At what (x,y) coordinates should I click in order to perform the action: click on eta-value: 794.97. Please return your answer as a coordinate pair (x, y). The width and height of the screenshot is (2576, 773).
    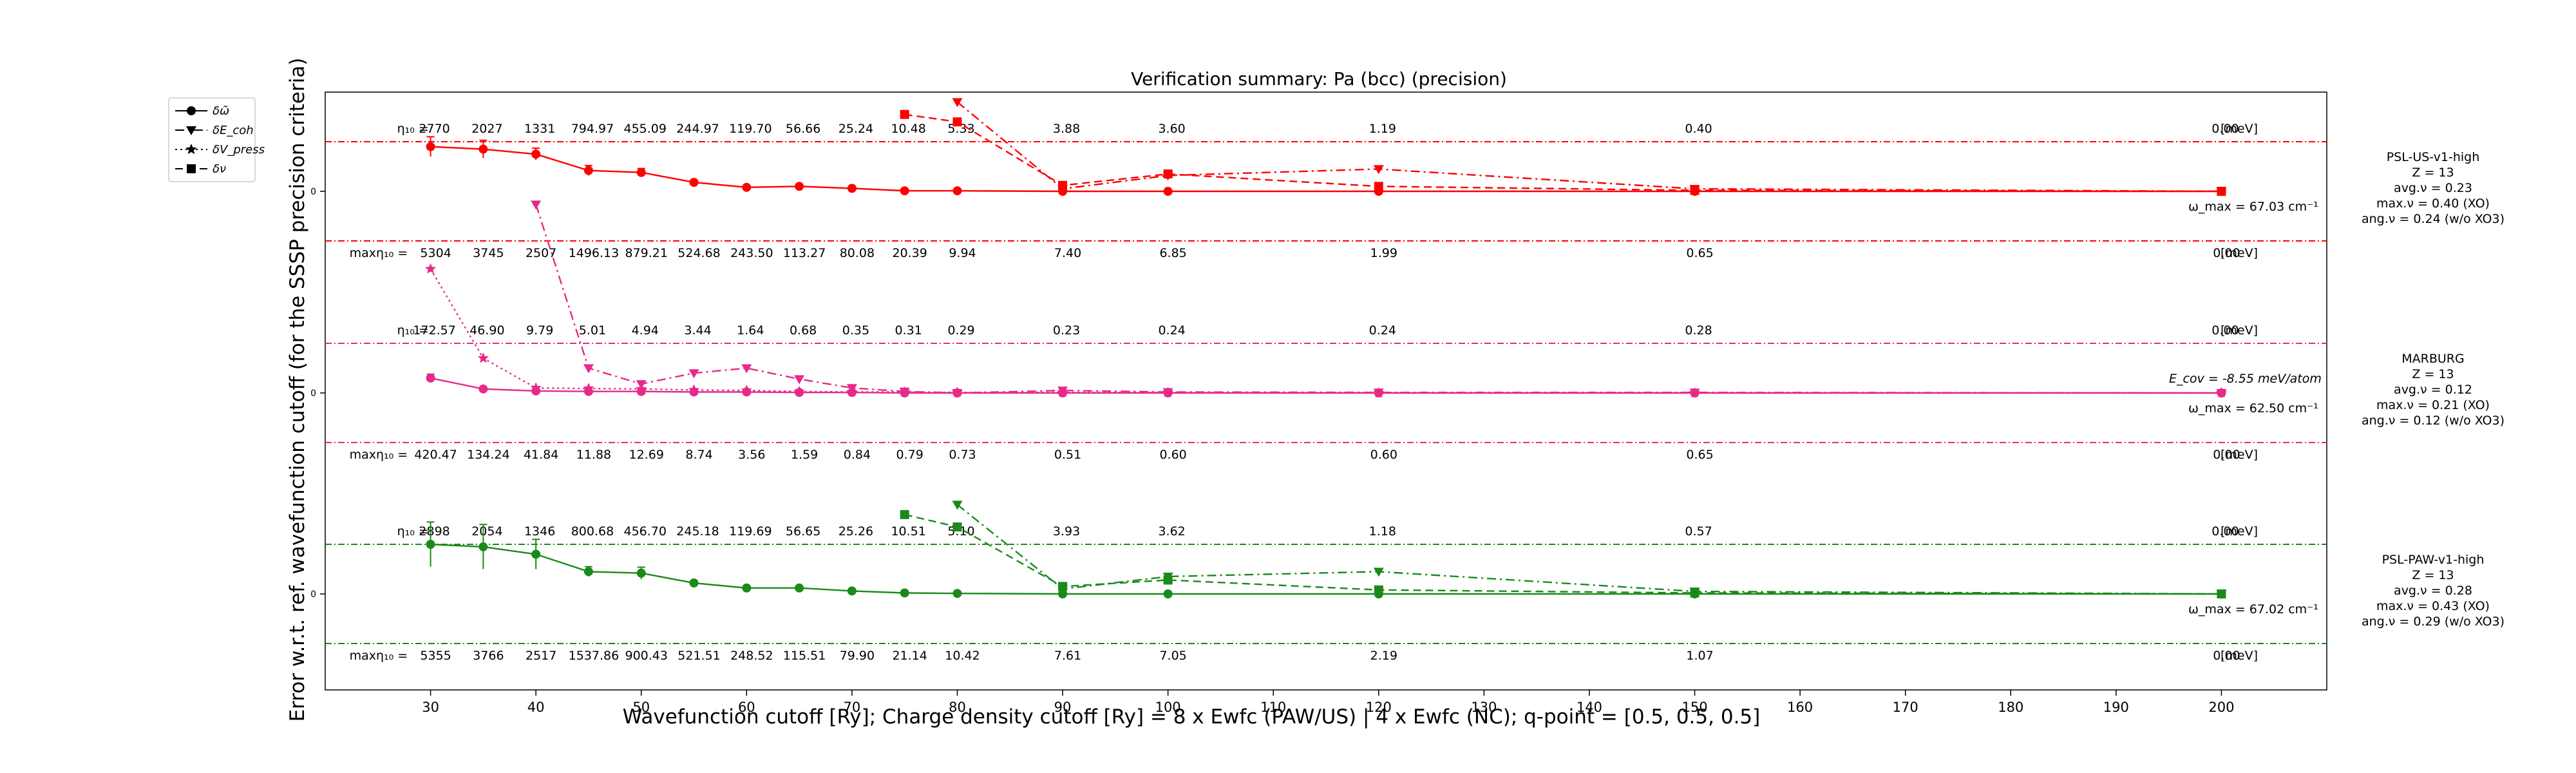
    Looking at the image, I should click on (592, 129).